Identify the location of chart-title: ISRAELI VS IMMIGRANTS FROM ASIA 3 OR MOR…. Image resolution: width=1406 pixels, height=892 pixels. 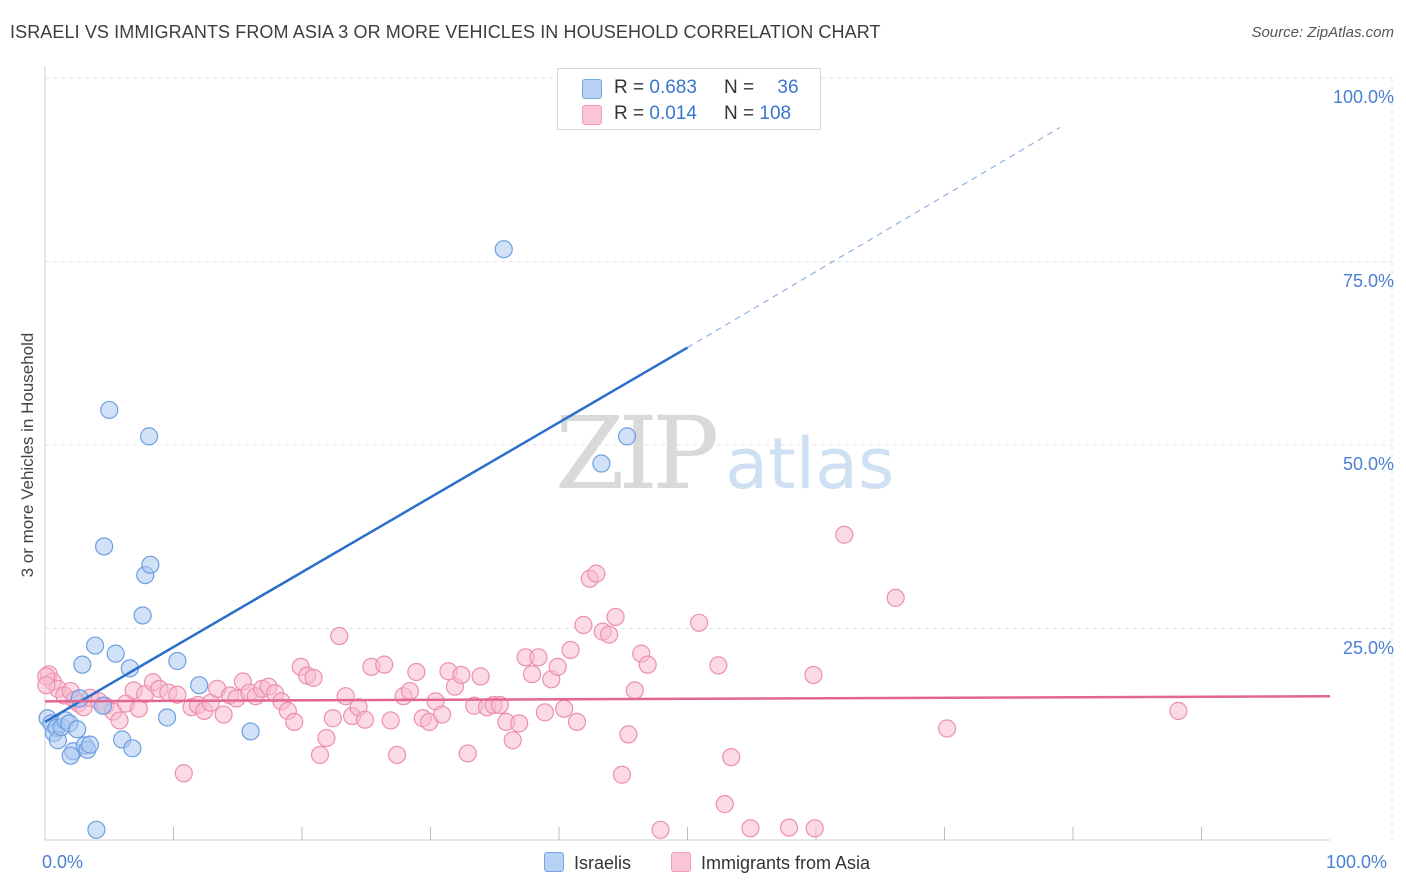
(445, 32).